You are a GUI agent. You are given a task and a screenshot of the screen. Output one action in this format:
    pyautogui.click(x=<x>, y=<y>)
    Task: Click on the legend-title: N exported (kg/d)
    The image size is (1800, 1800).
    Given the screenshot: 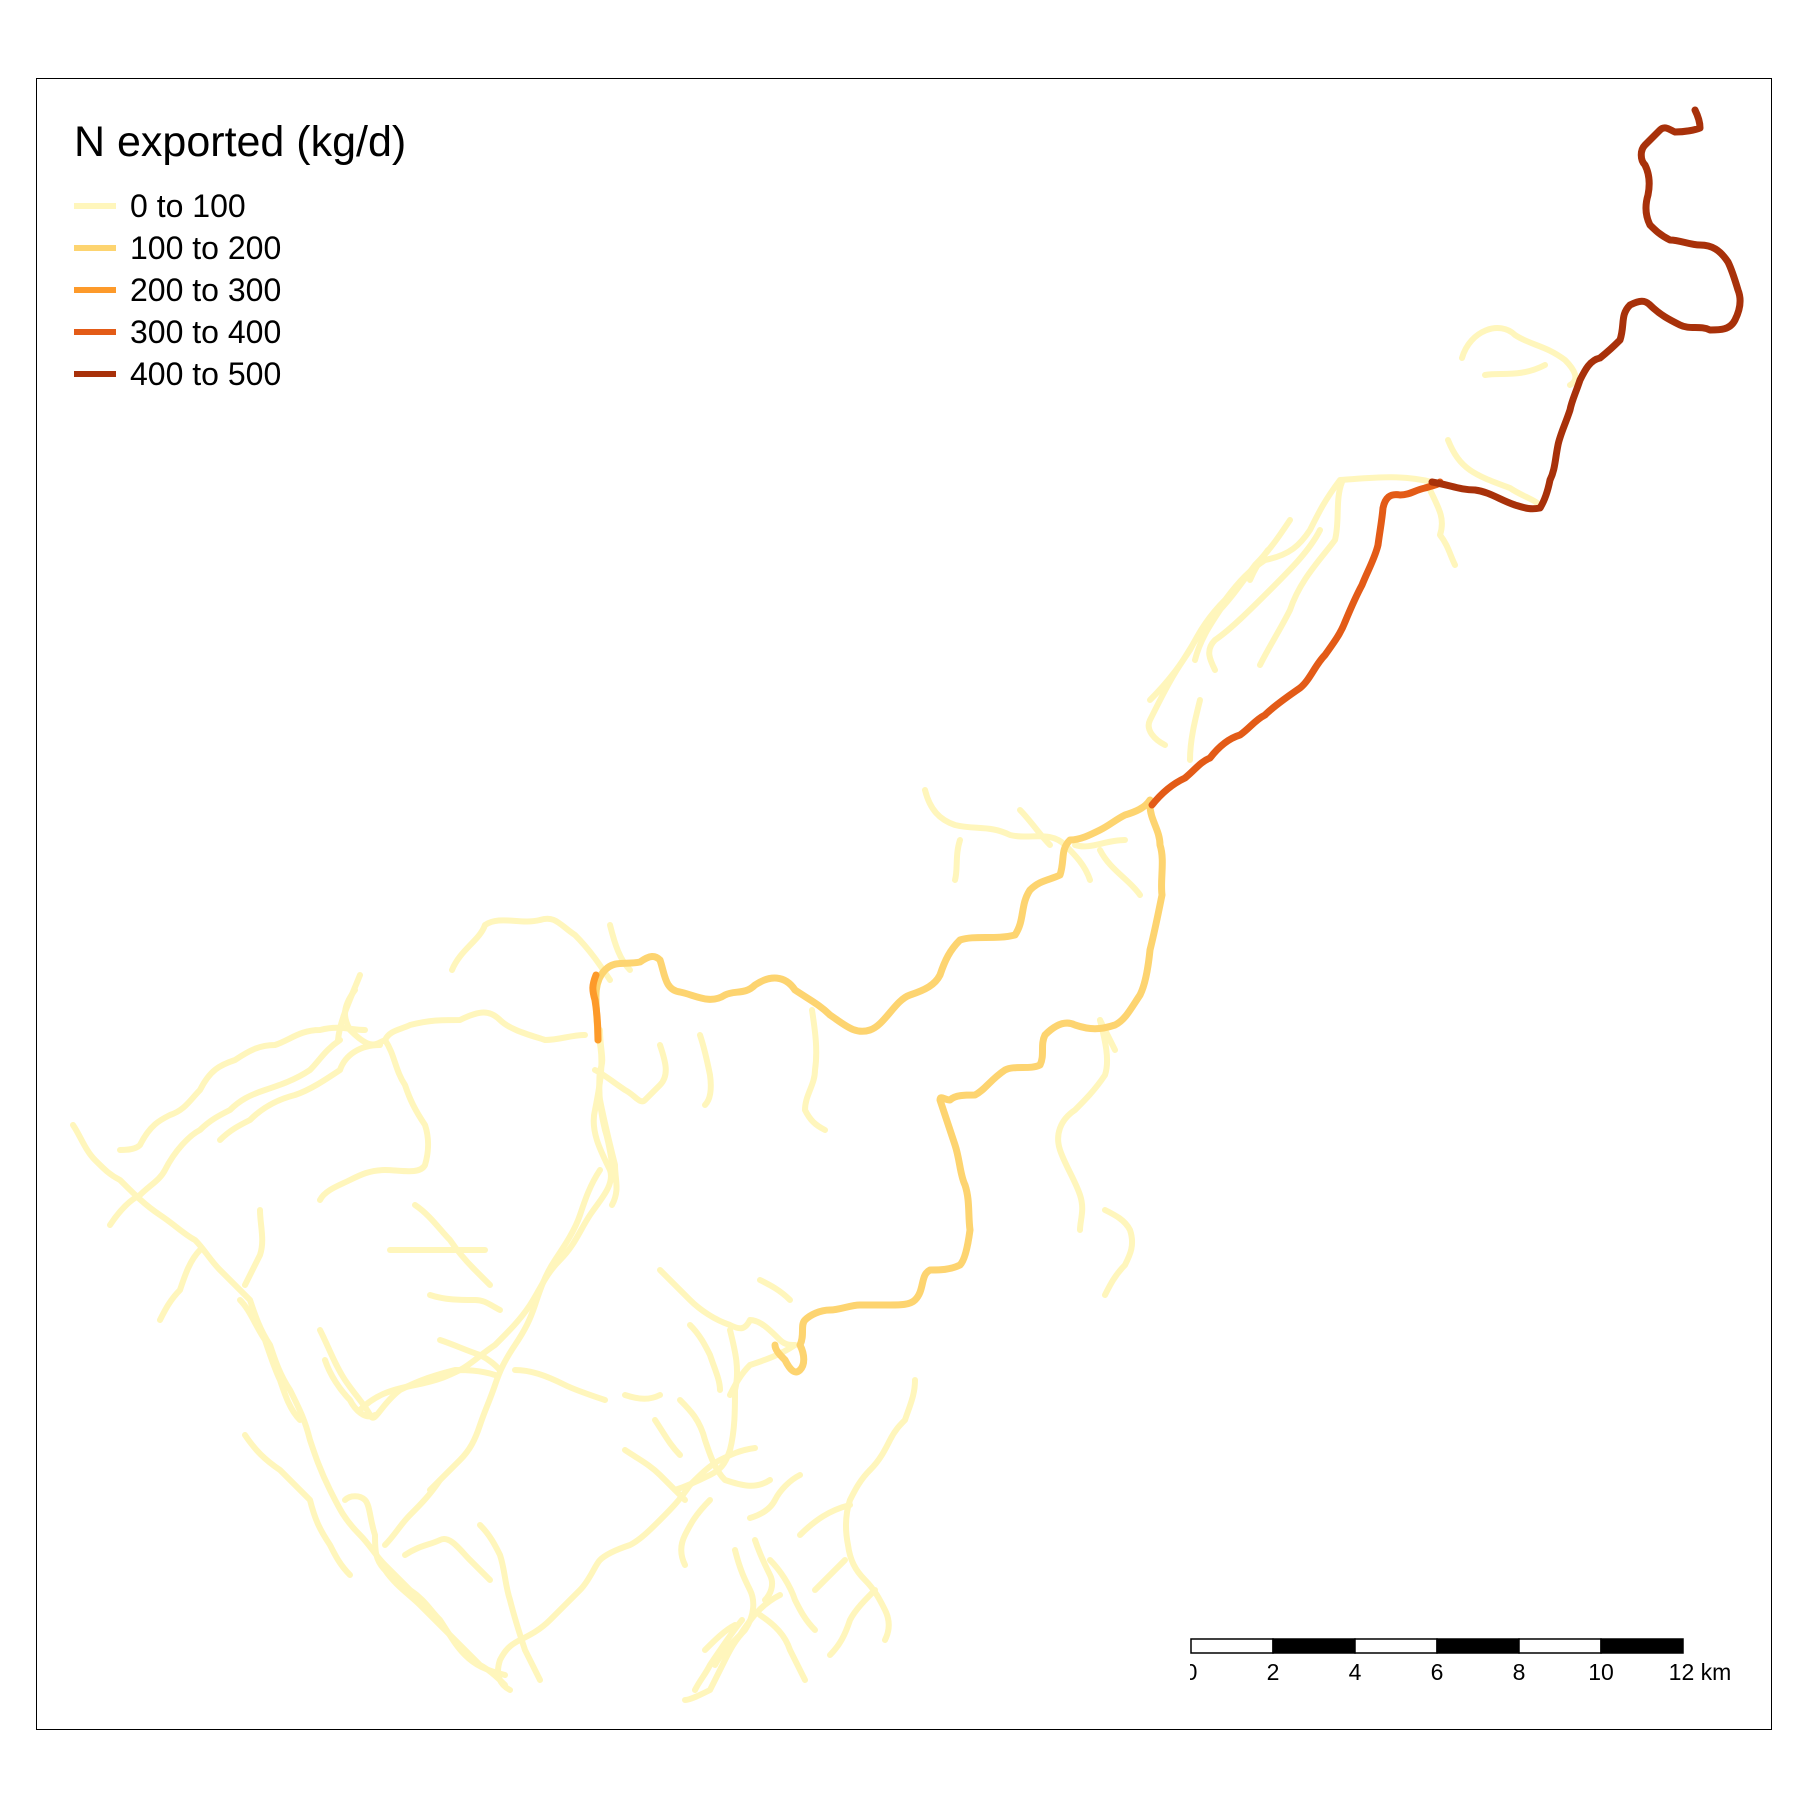 What is the action you would take?
    pyautogui.click(x=240, y=142)
    